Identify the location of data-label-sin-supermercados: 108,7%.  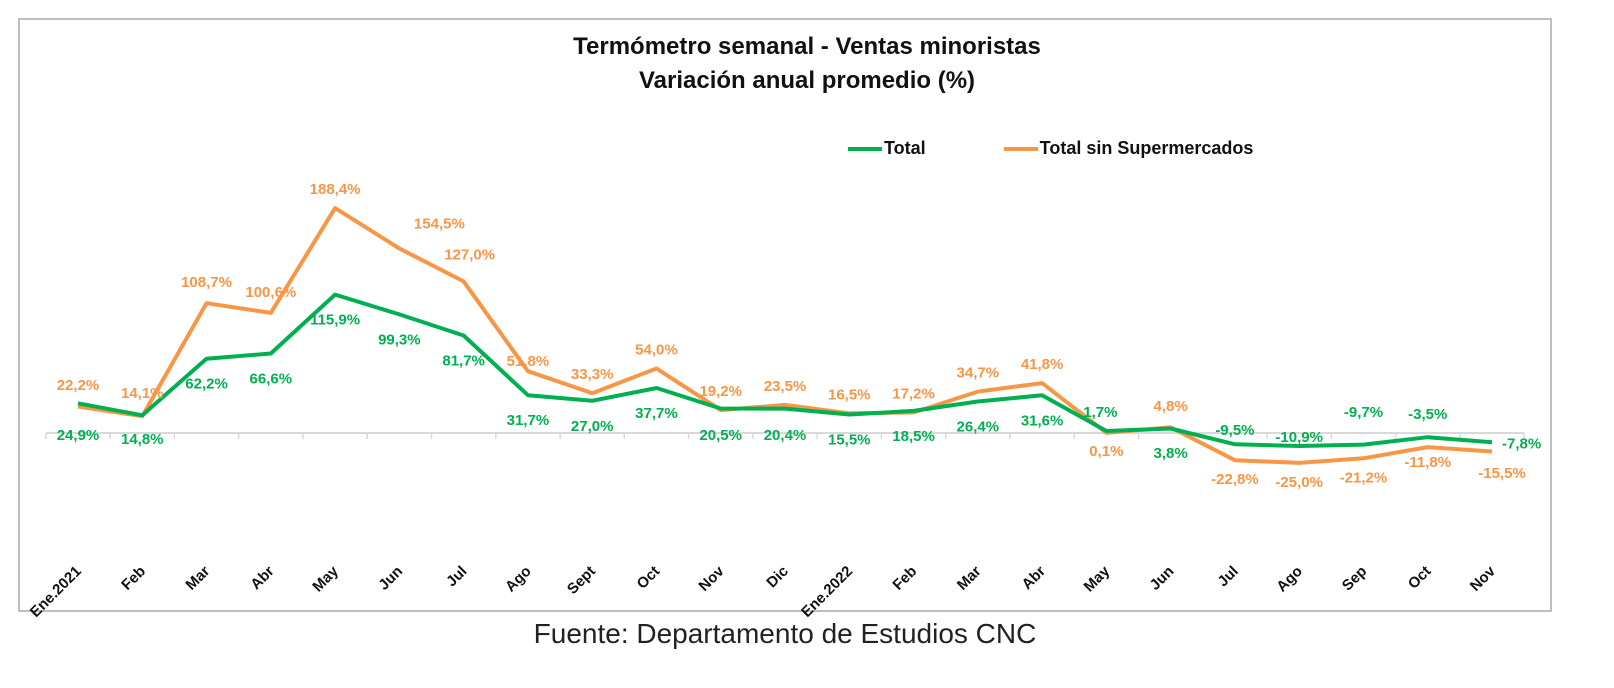
(206, 282).